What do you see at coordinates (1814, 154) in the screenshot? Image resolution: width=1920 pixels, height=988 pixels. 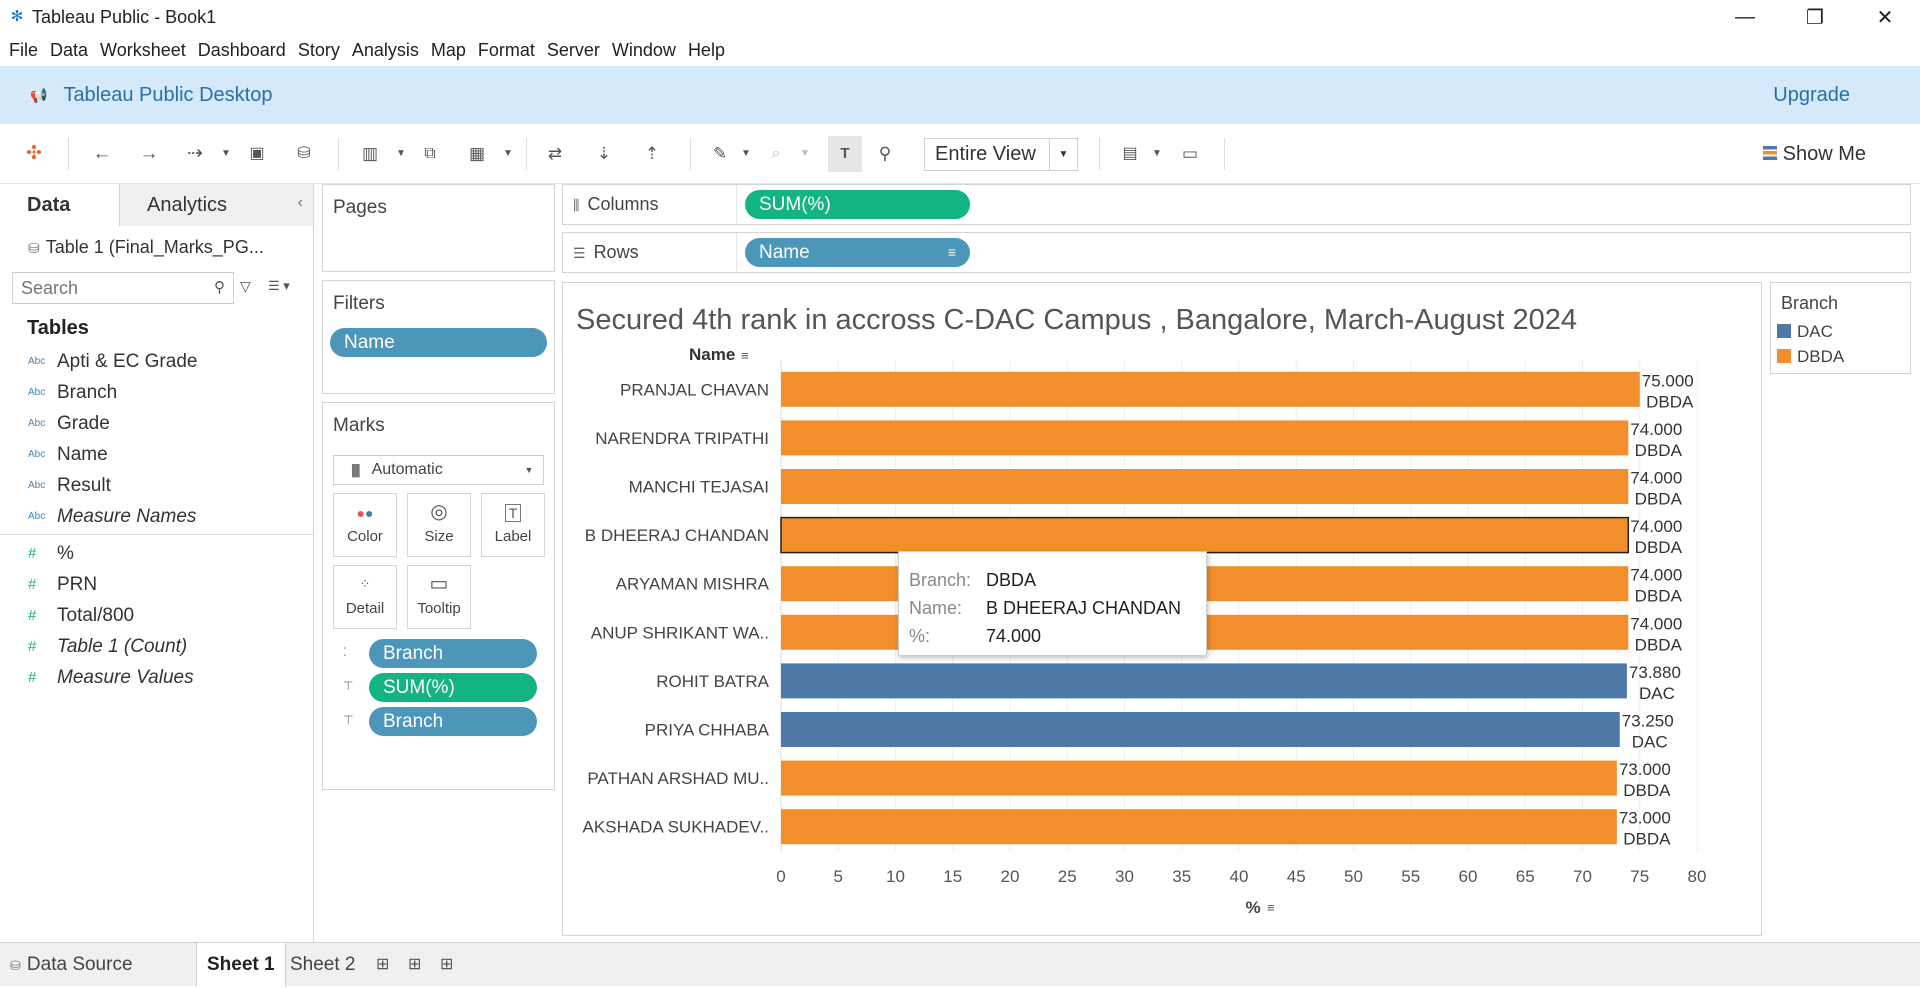 I see `show-me-button: Show Me` at bounding box center [1814, 154].